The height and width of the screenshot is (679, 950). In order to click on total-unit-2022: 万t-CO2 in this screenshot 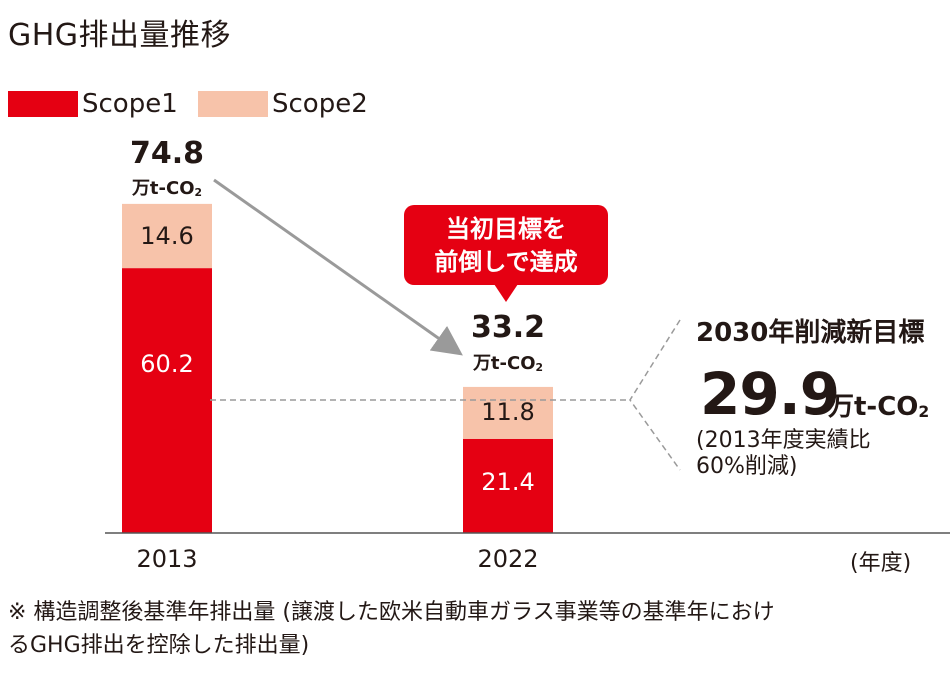, I will do `click(508, 363)`.